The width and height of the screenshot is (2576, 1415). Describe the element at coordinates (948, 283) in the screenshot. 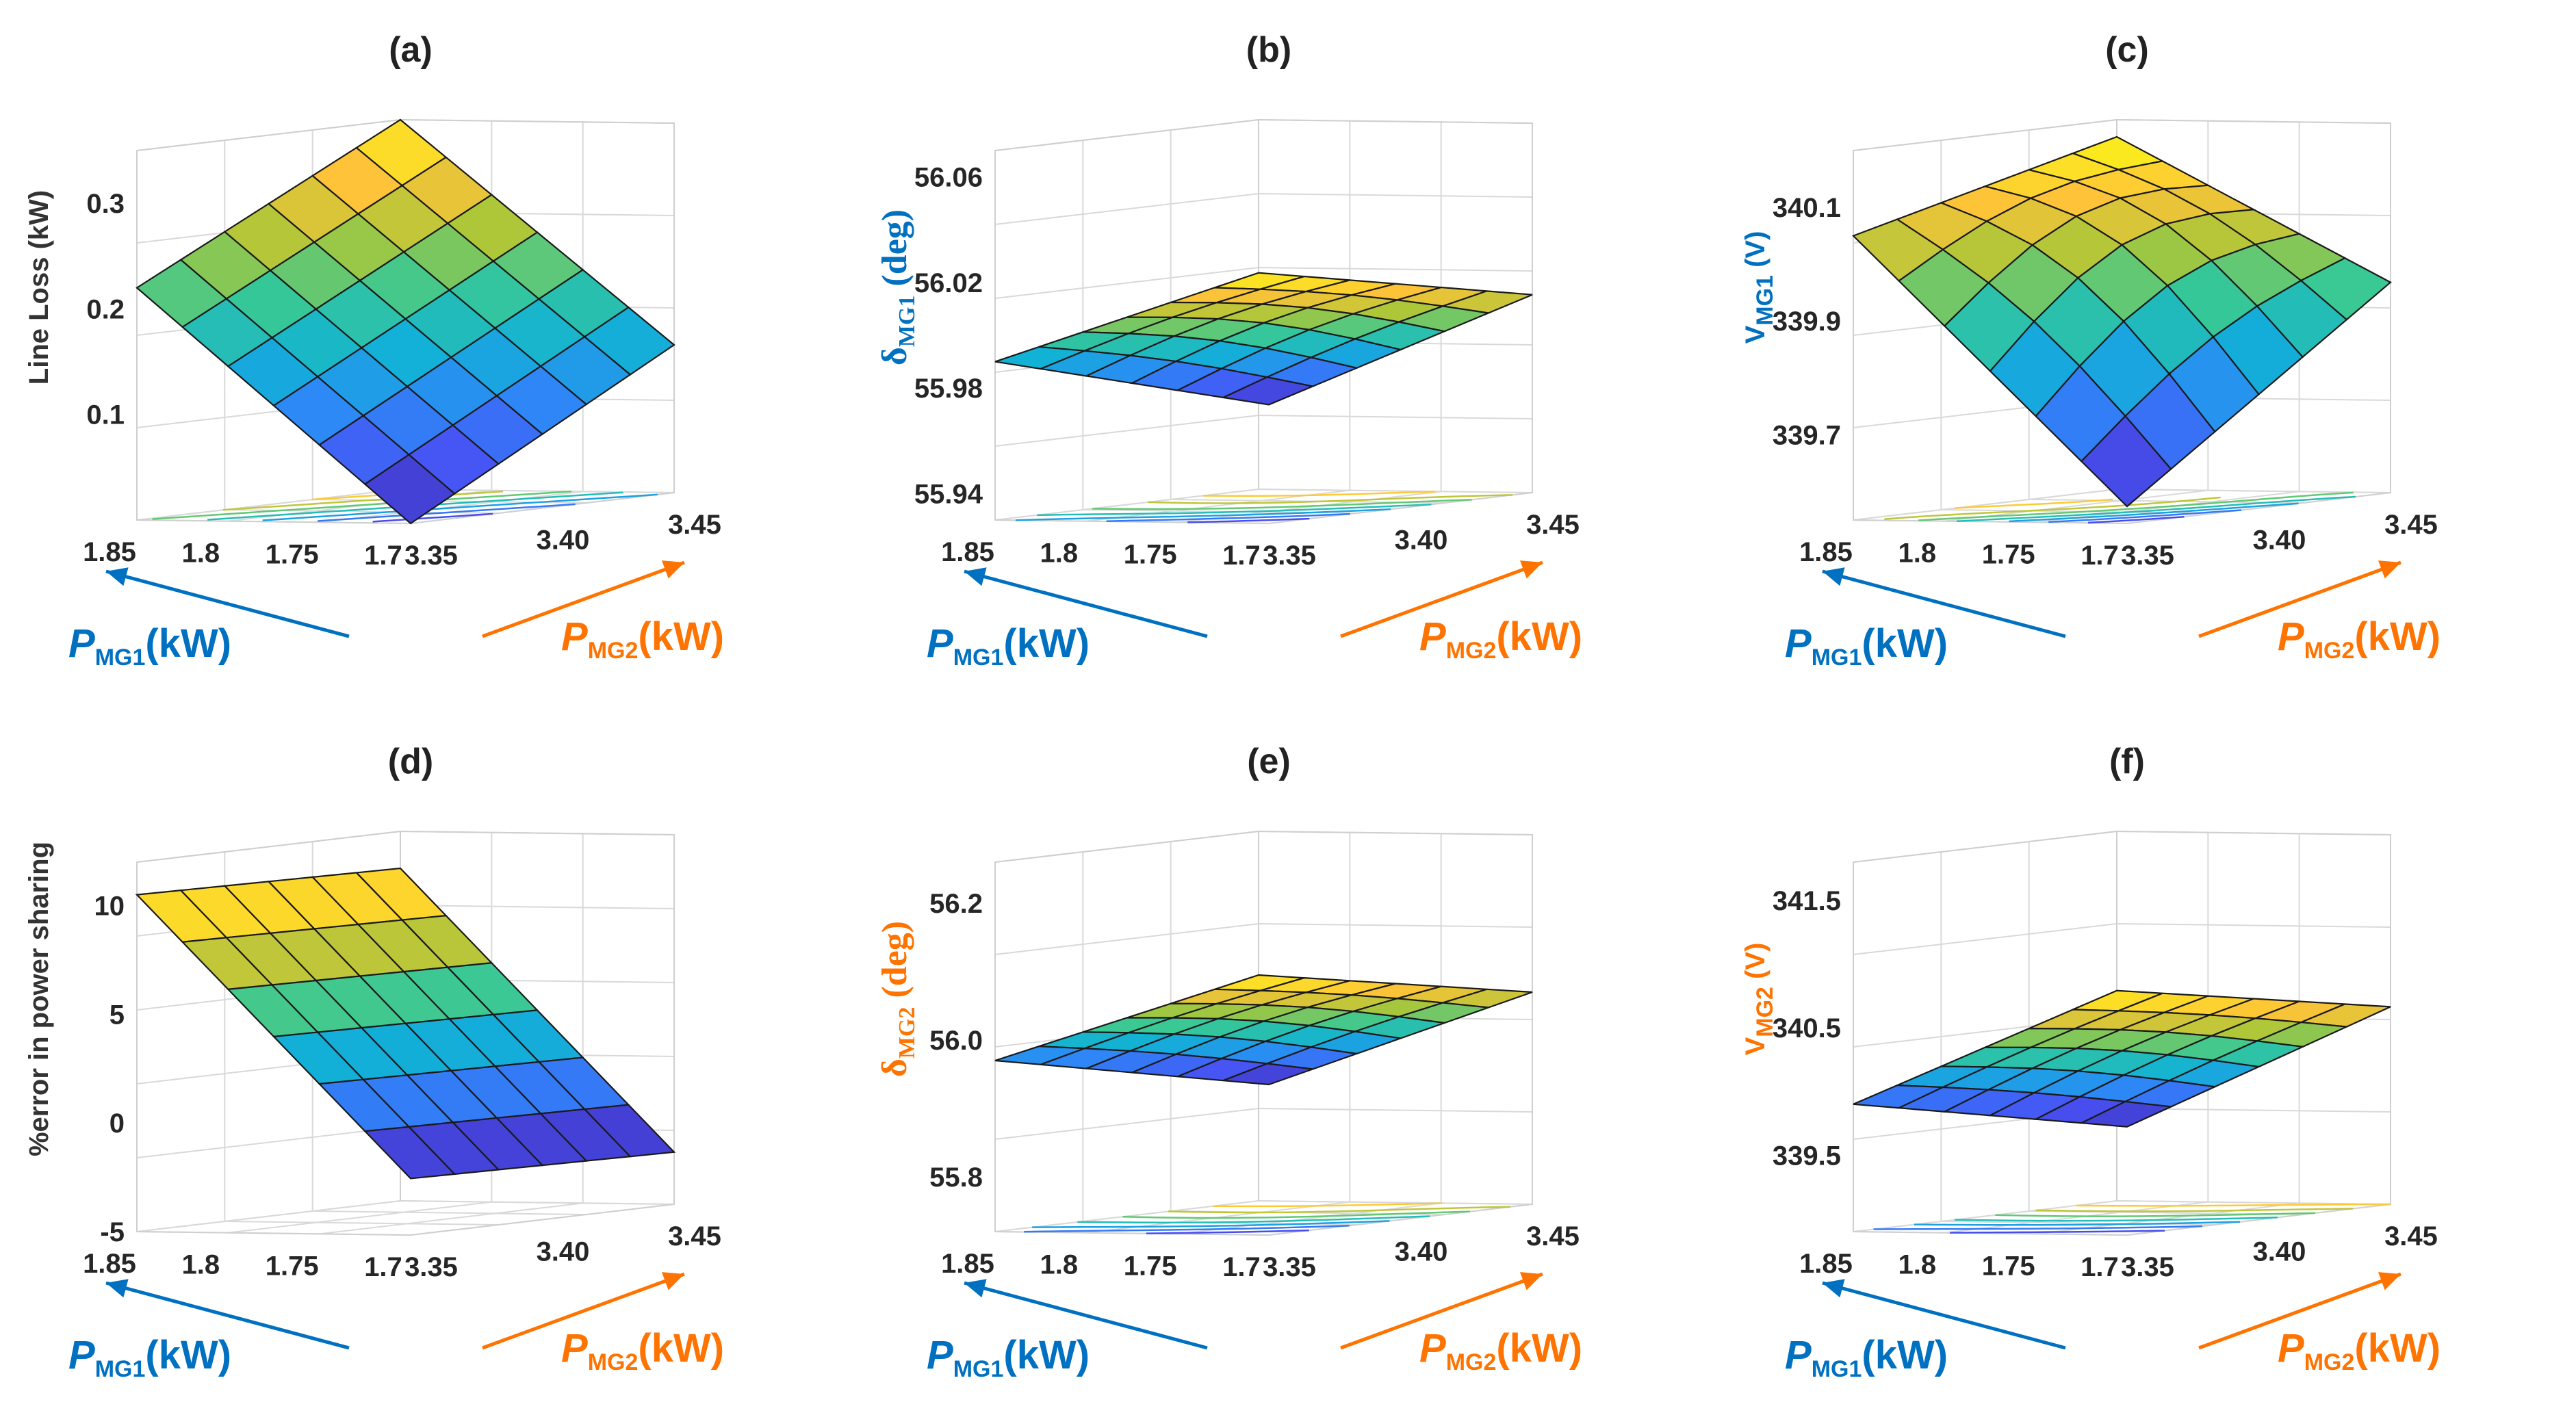

I see `z-tick-label: 56.02` at that location.